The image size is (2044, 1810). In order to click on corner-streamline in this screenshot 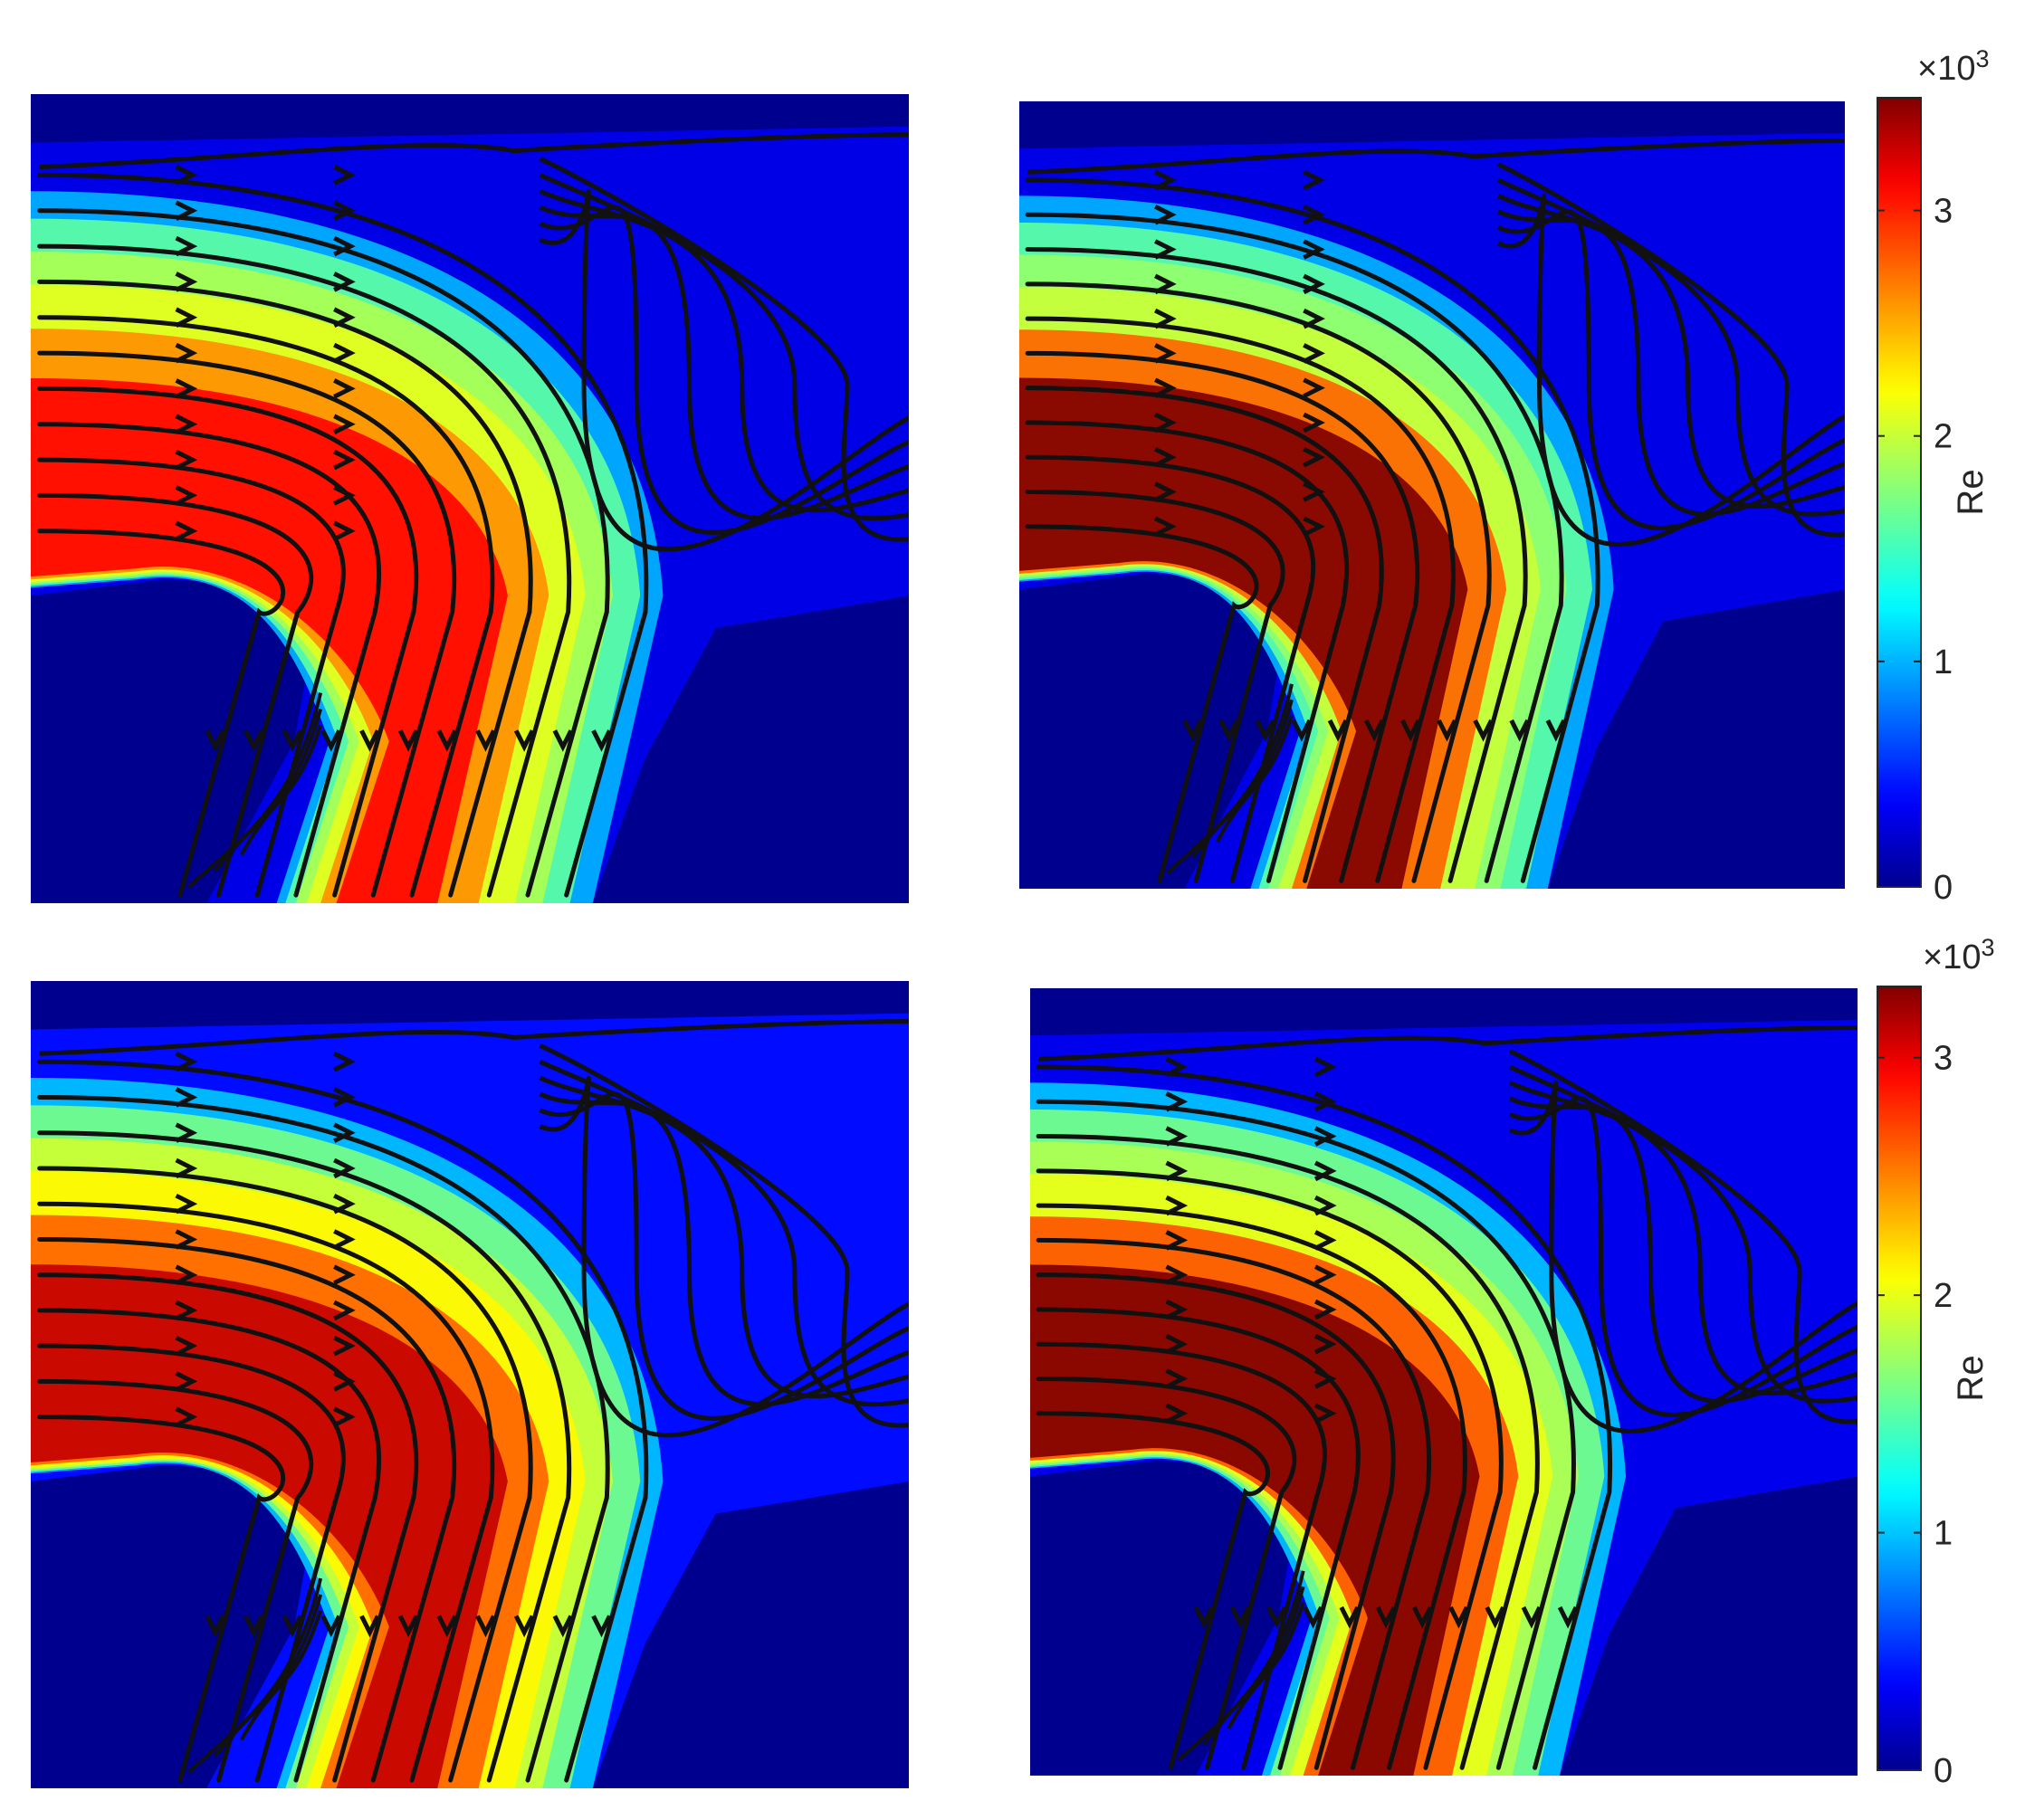, I will do `click(1255, 778)`.